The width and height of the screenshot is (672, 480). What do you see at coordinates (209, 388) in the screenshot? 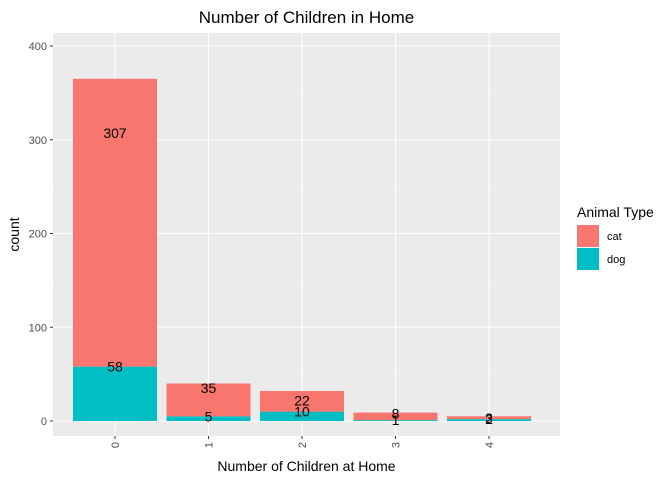
I see `data-label-cat-1: 35` at bounding box center [209, 388].